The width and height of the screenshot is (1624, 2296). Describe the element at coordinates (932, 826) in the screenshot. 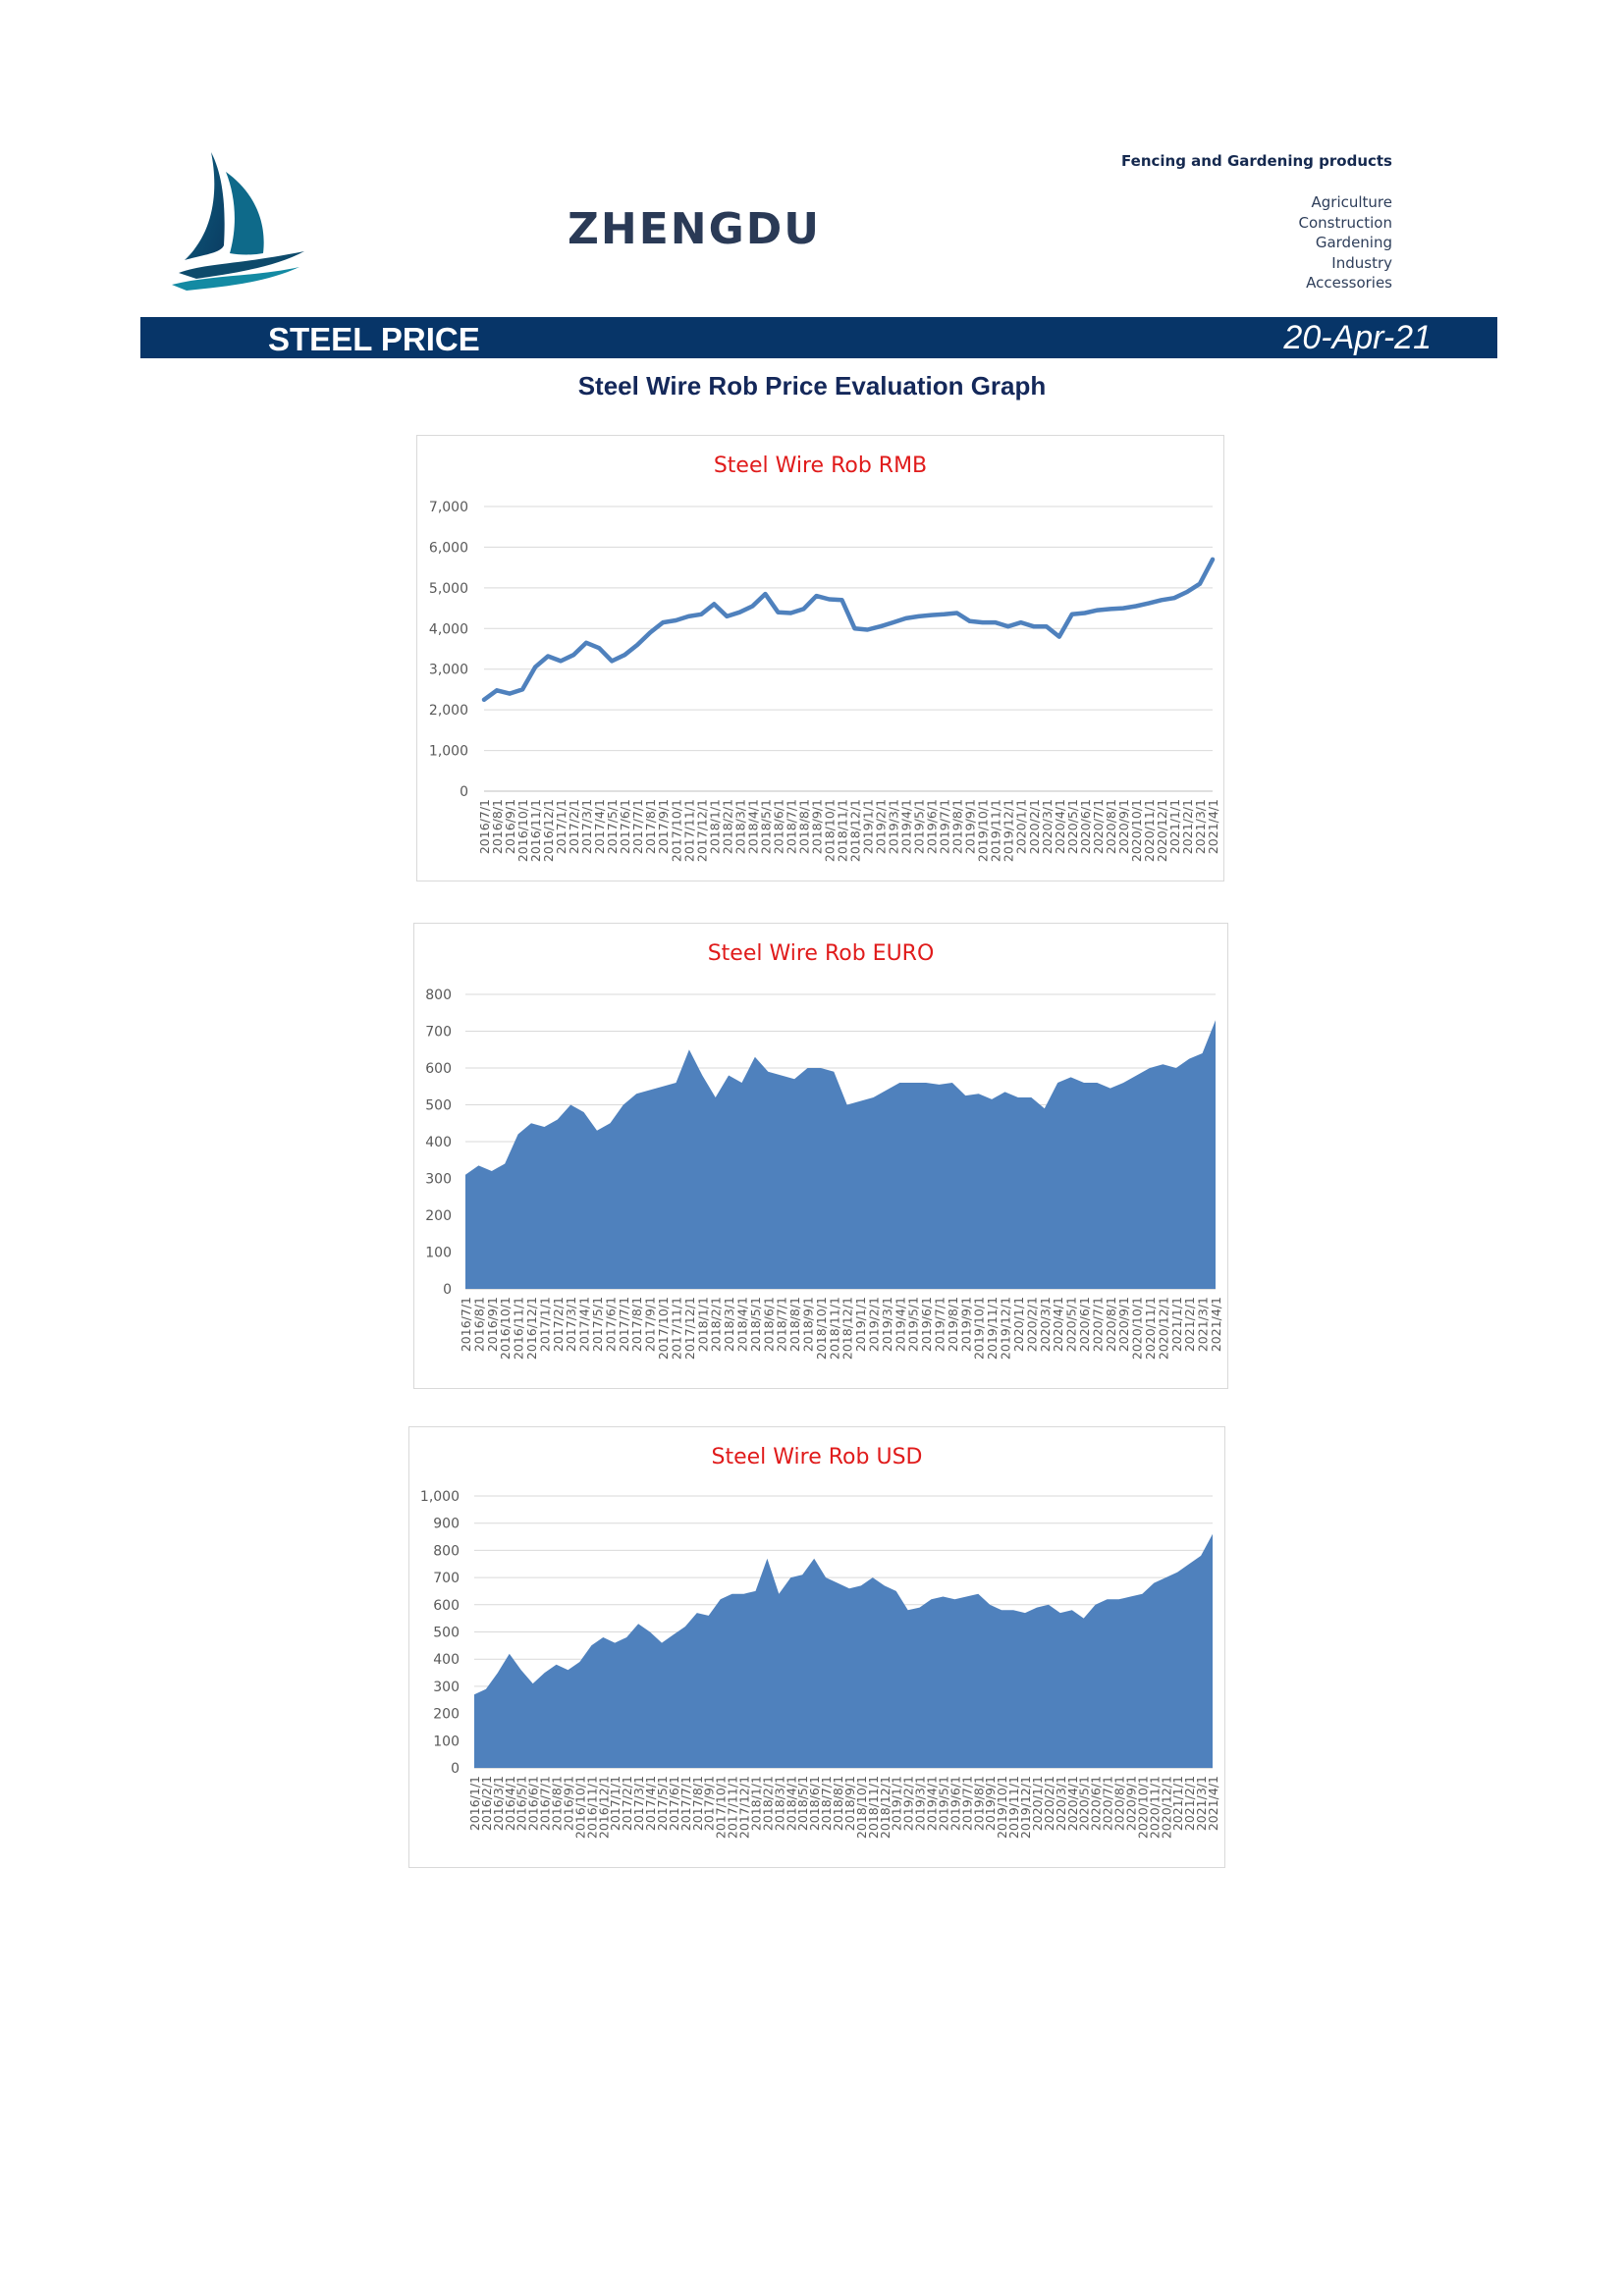

I see `x-tick-label: 2019/6/1` at that location.